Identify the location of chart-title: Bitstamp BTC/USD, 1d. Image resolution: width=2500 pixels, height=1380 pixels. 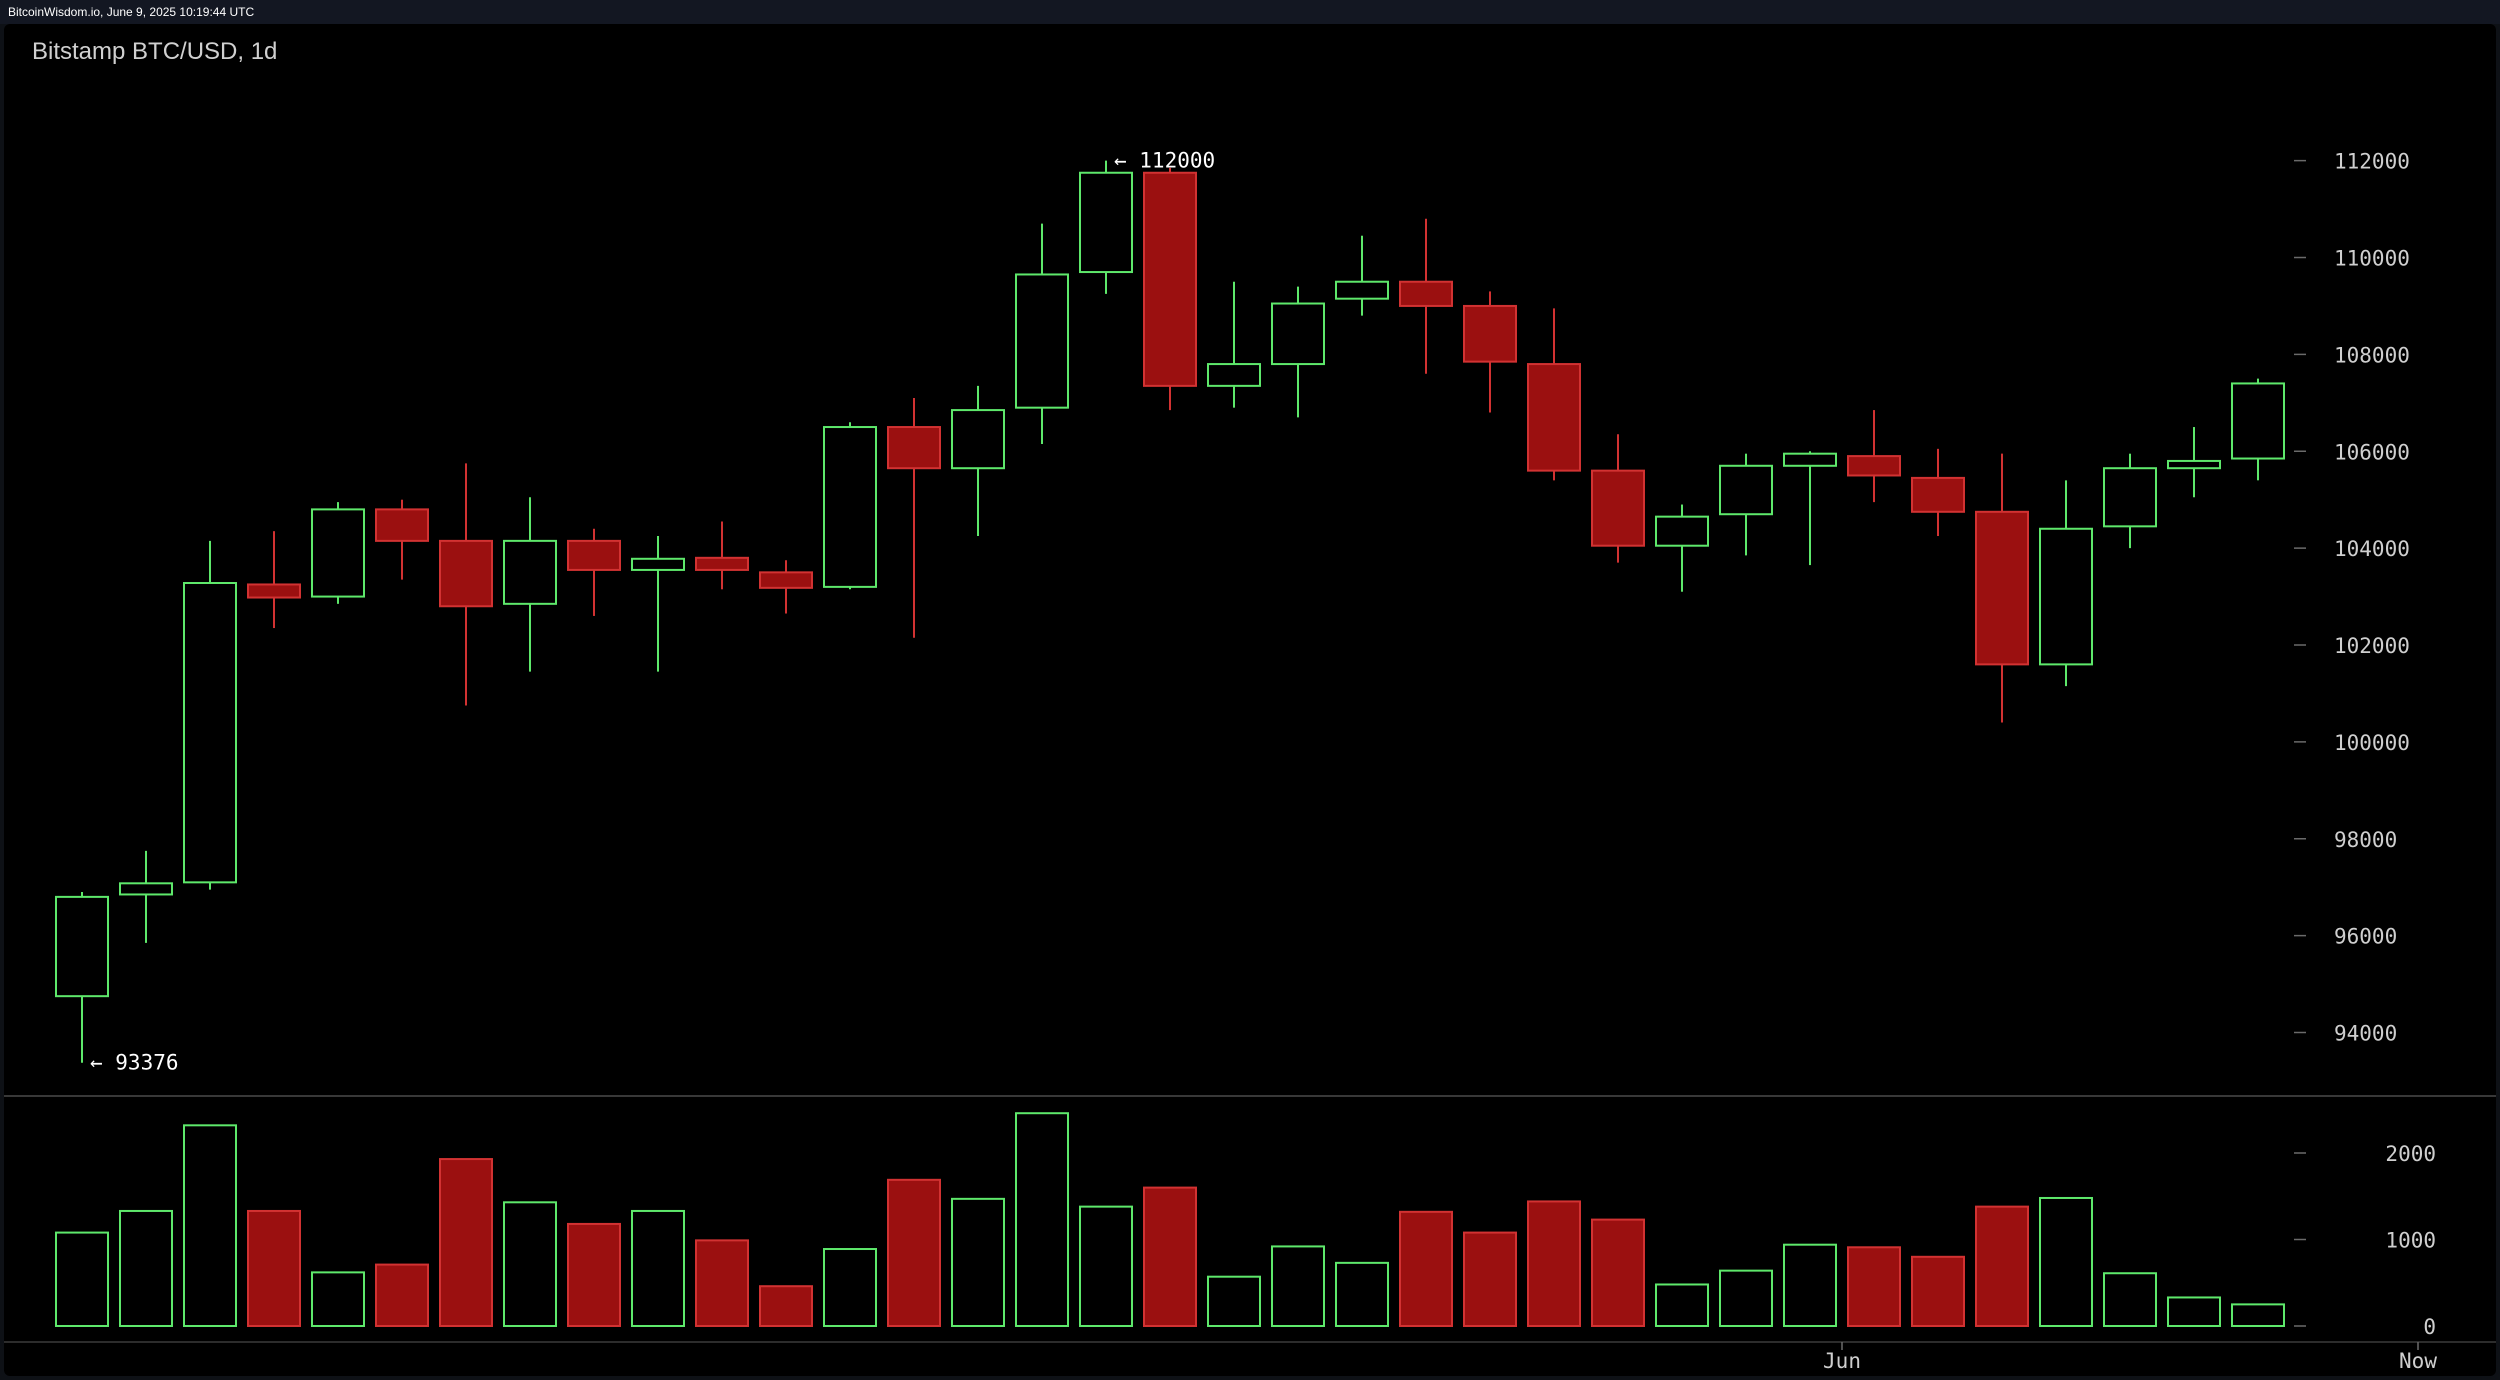
(155, 51).